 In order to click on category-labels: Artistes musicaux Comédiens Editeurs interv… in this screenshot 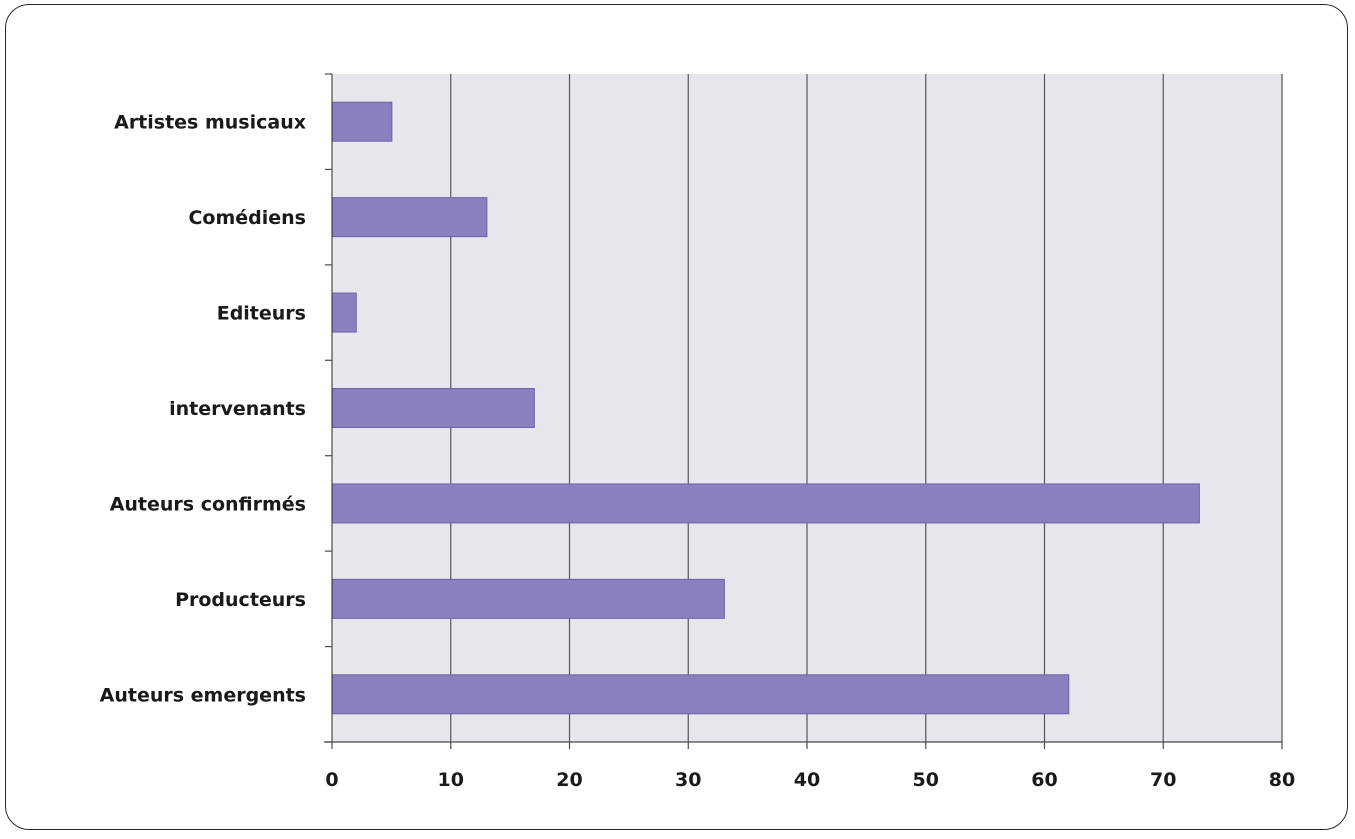, I will do `click(203, 409)`.